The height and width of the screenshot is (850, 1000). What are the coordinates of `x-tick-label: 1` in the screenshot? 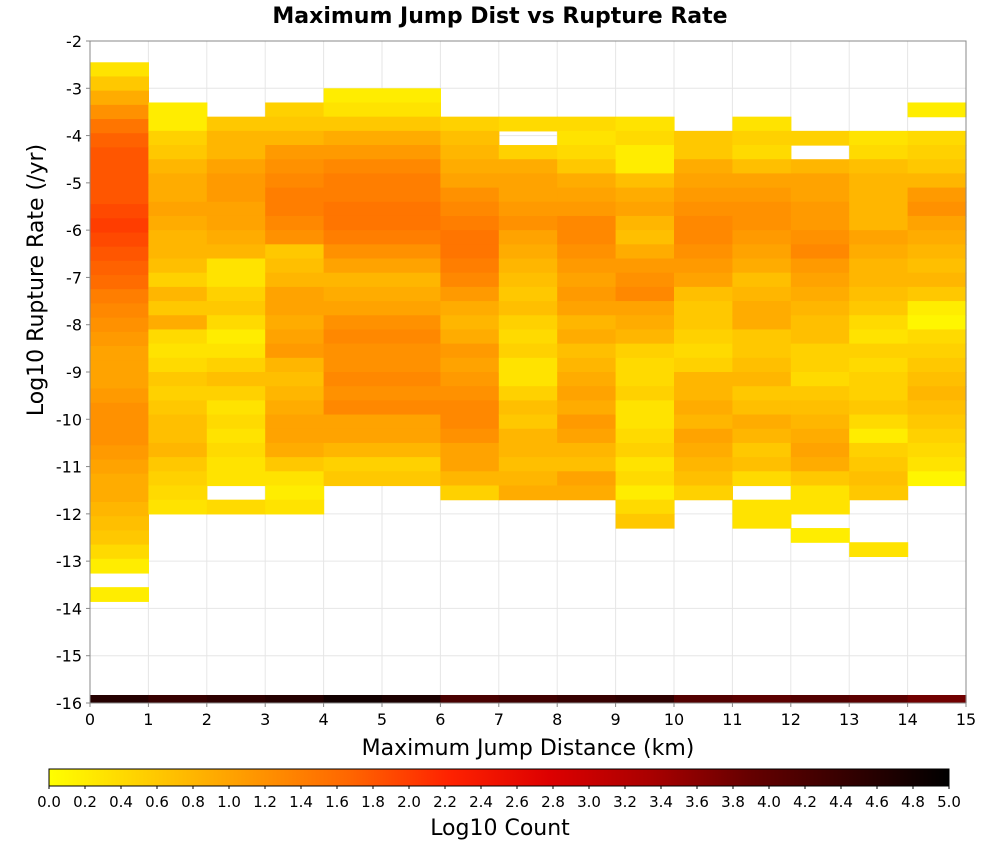 It's located at (148, 719).